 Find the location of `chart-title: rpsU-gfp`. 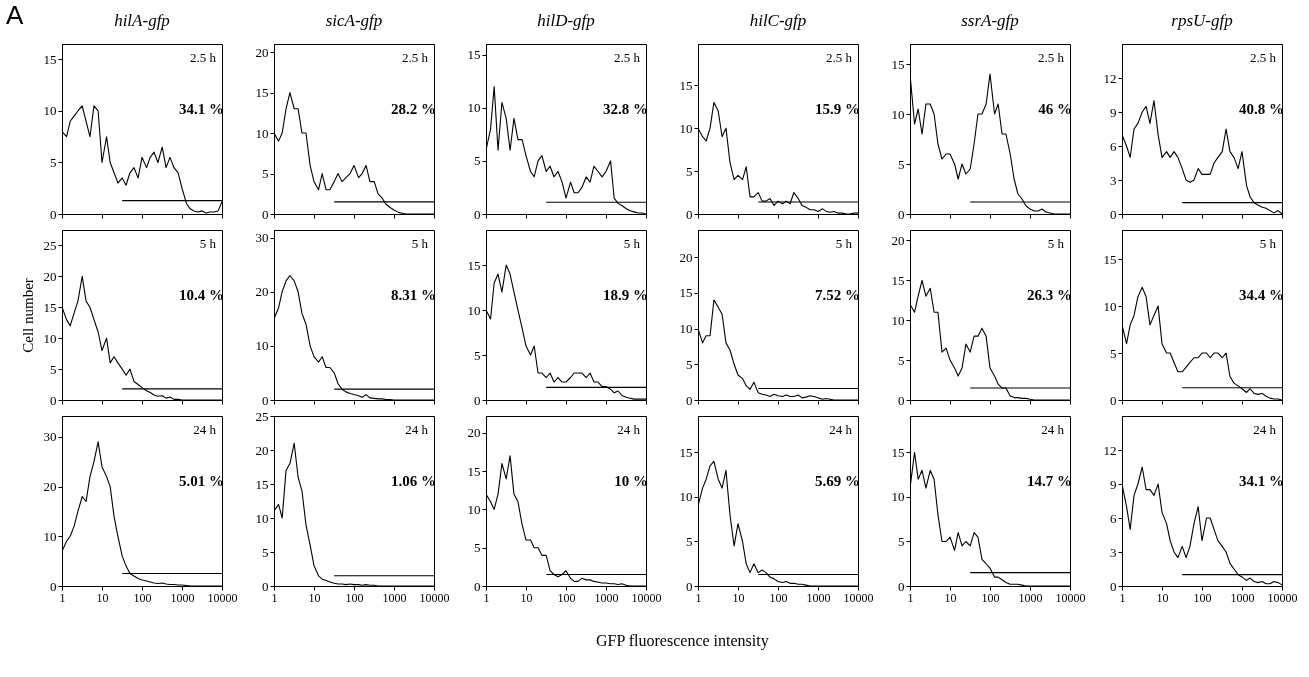

chart-title: rpsU-gfp is located at coordinates (1202, 20).